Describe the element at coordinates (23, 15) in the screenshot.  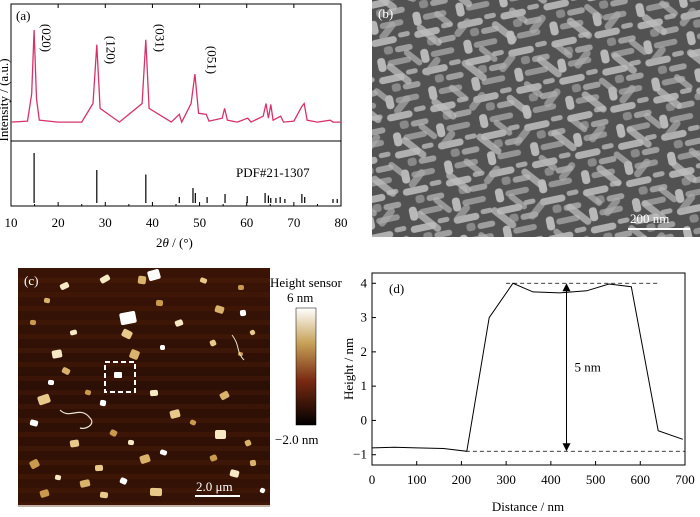
I see `panel-a-letter: (a)` at that location.